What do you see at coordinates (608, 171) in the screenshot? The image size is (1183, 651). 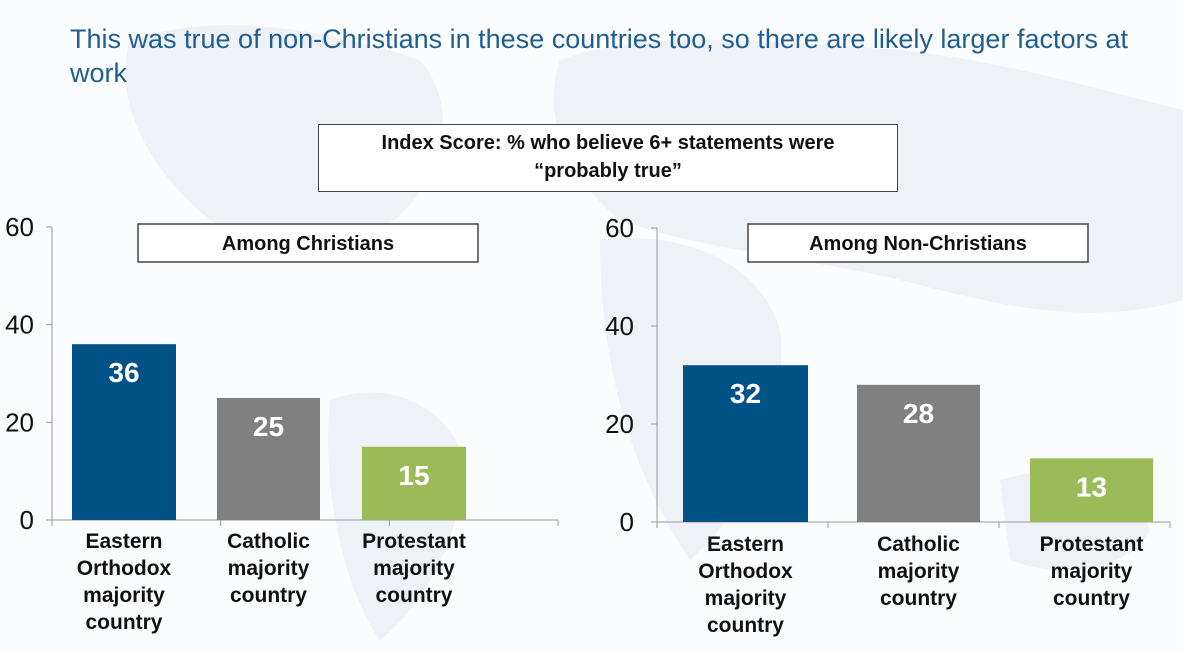 I see `index-score-line2: “probably true”` at bounding box center [608, 171].